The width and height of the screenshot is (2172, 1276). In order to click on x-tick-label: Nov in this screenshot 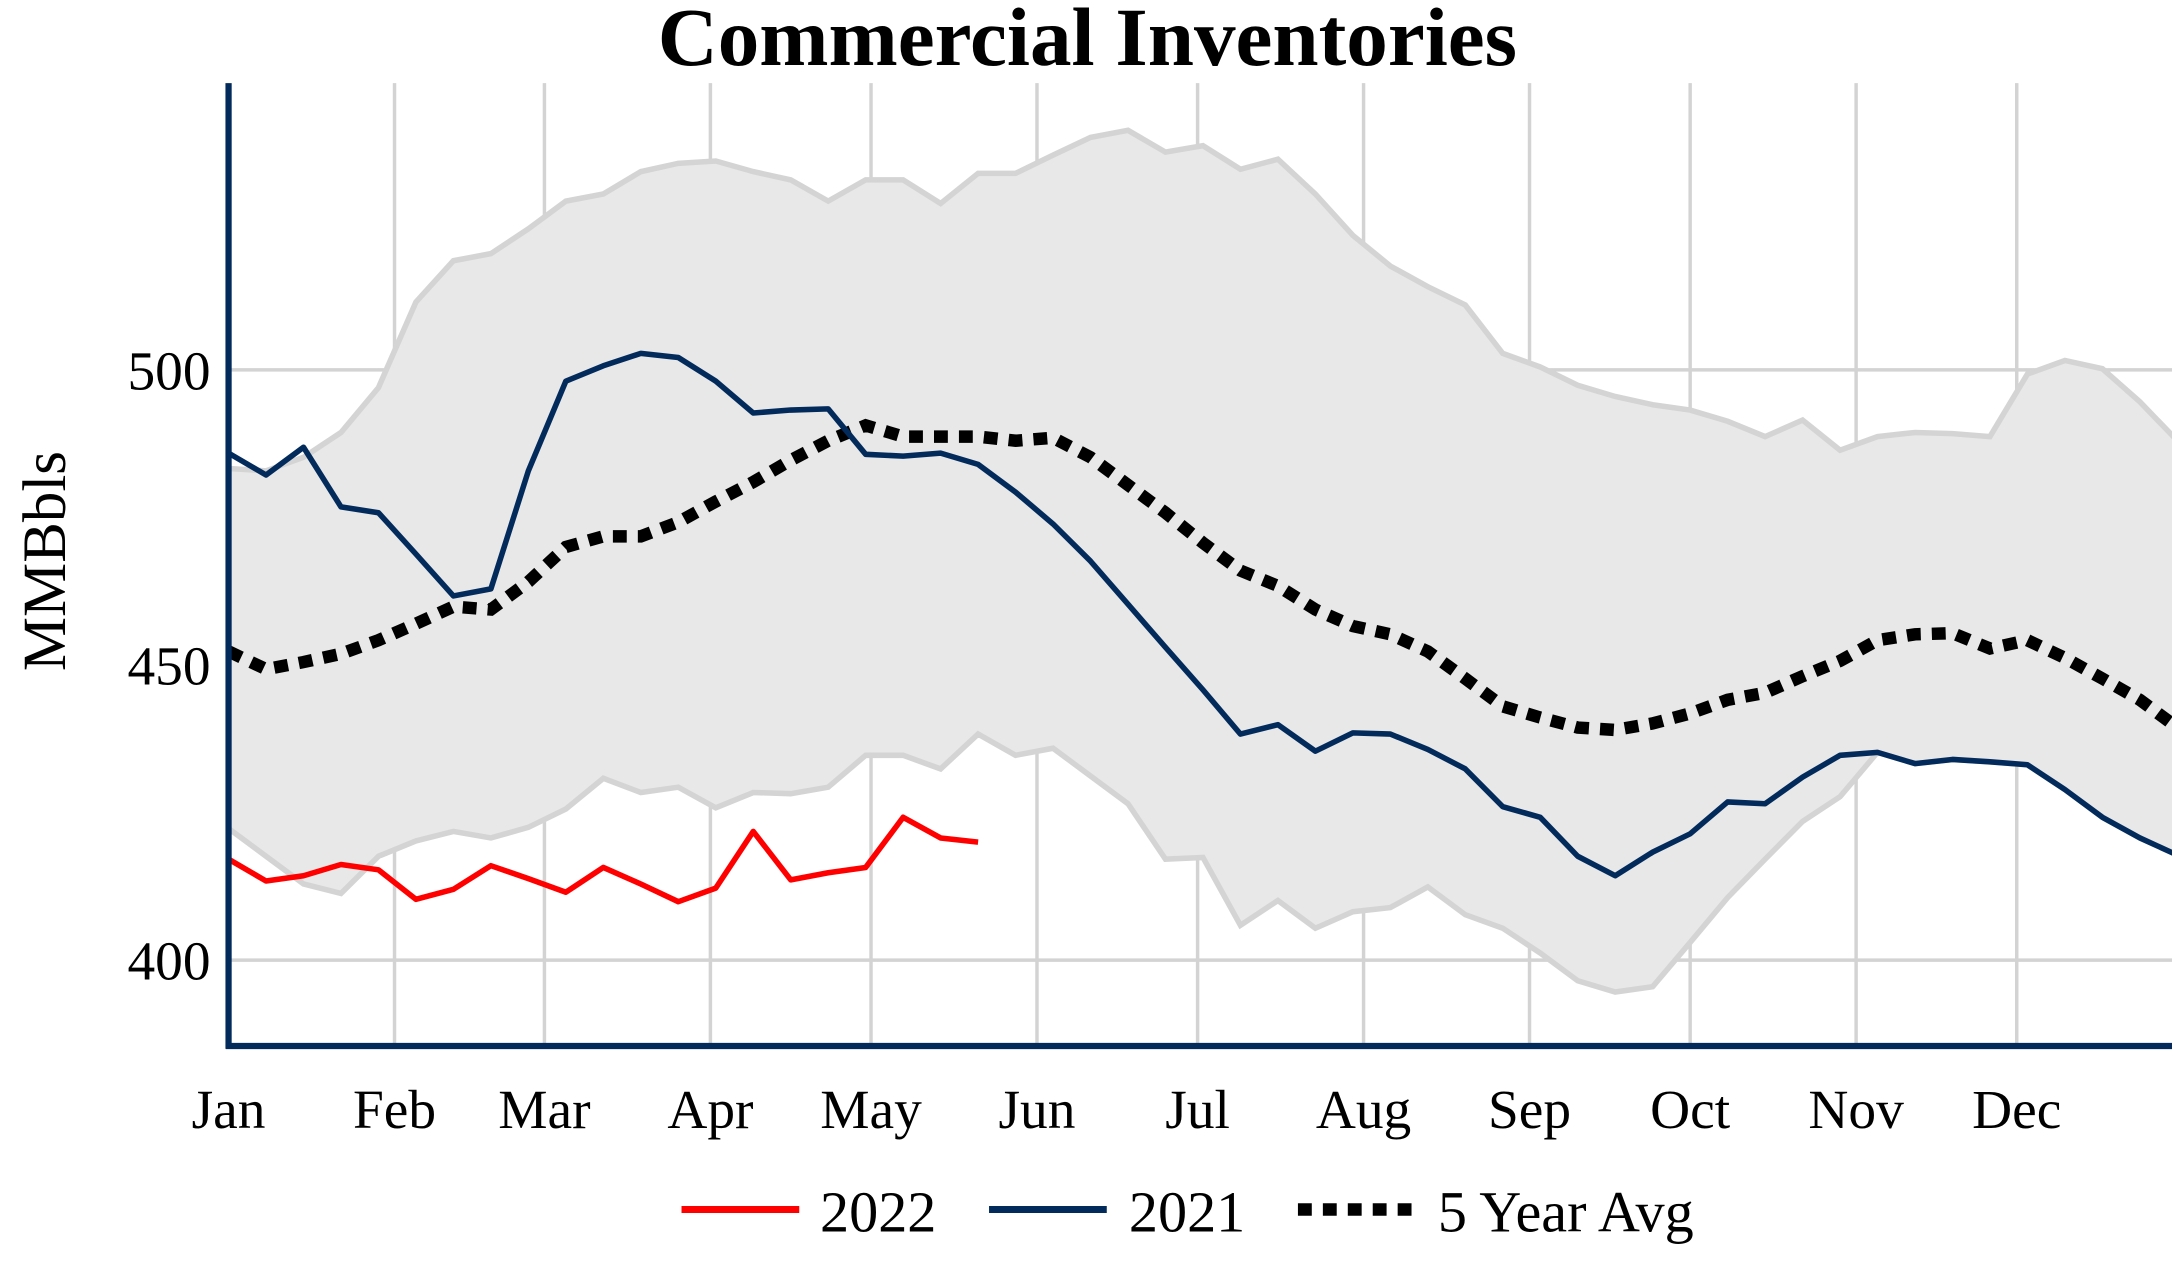, I will do `click(1856, 1109)`.